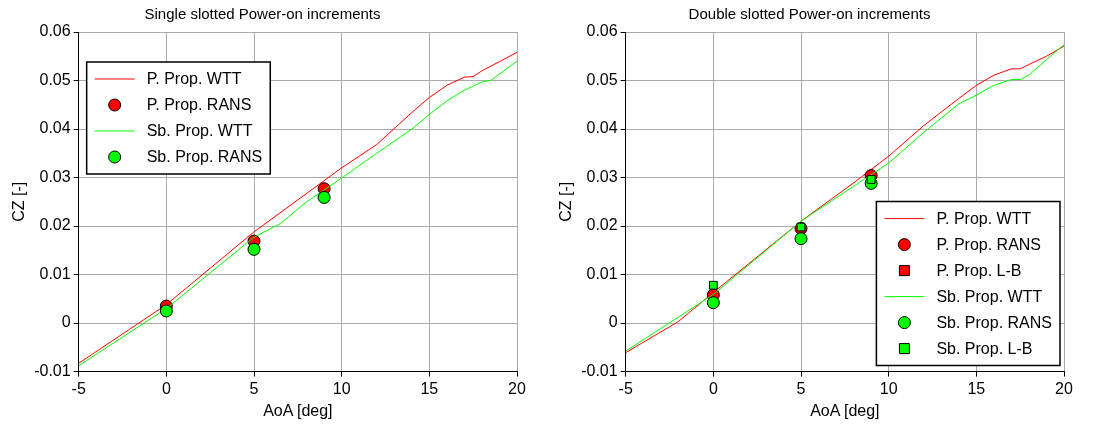  What do you see at coordinates (979, 271) in the screenshot?
I see `legend-label: P. Prop. L-B` at bounding box center [979, 271].